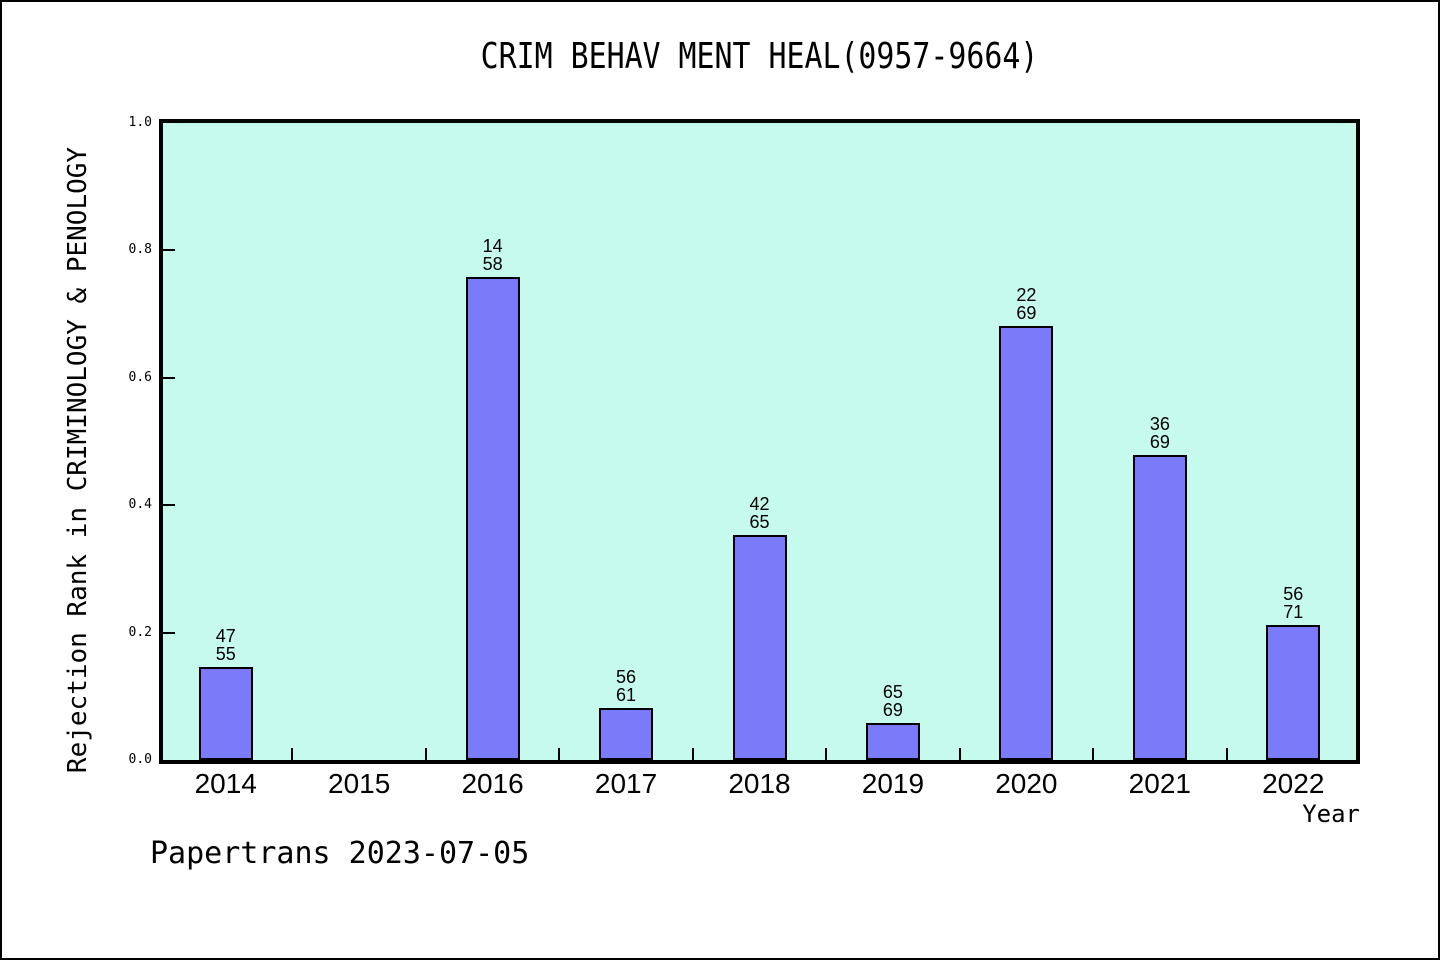 The width and height of the screenshot is (1440, 960). Describe the element at coordinates (140, 377) in the screenshot. I see `y-tick-label: 0.6` at that location.